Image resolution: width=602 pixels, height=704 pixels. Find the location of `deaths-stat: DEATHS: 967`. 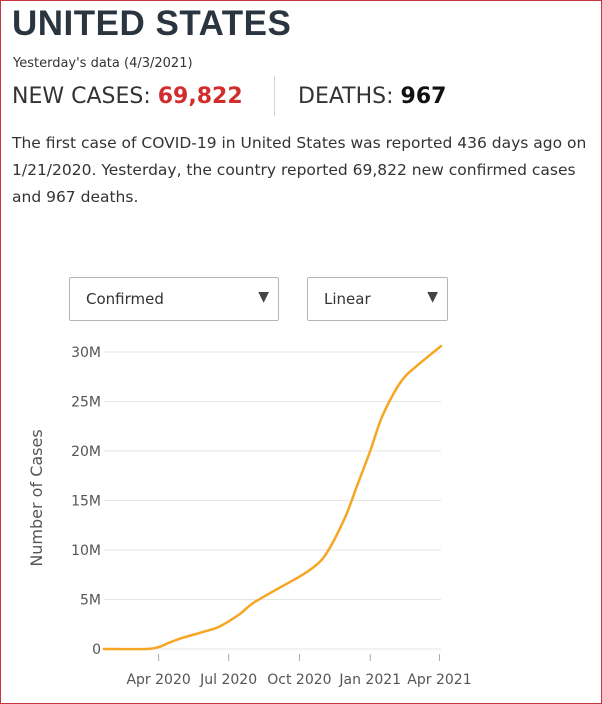

deaths-stat: DEATHS: 967 is located at coordinates (372, 96).